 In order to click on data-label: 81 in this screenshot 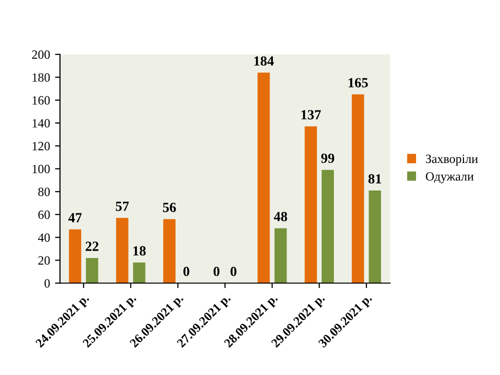, I will do `click(375, 179)`.